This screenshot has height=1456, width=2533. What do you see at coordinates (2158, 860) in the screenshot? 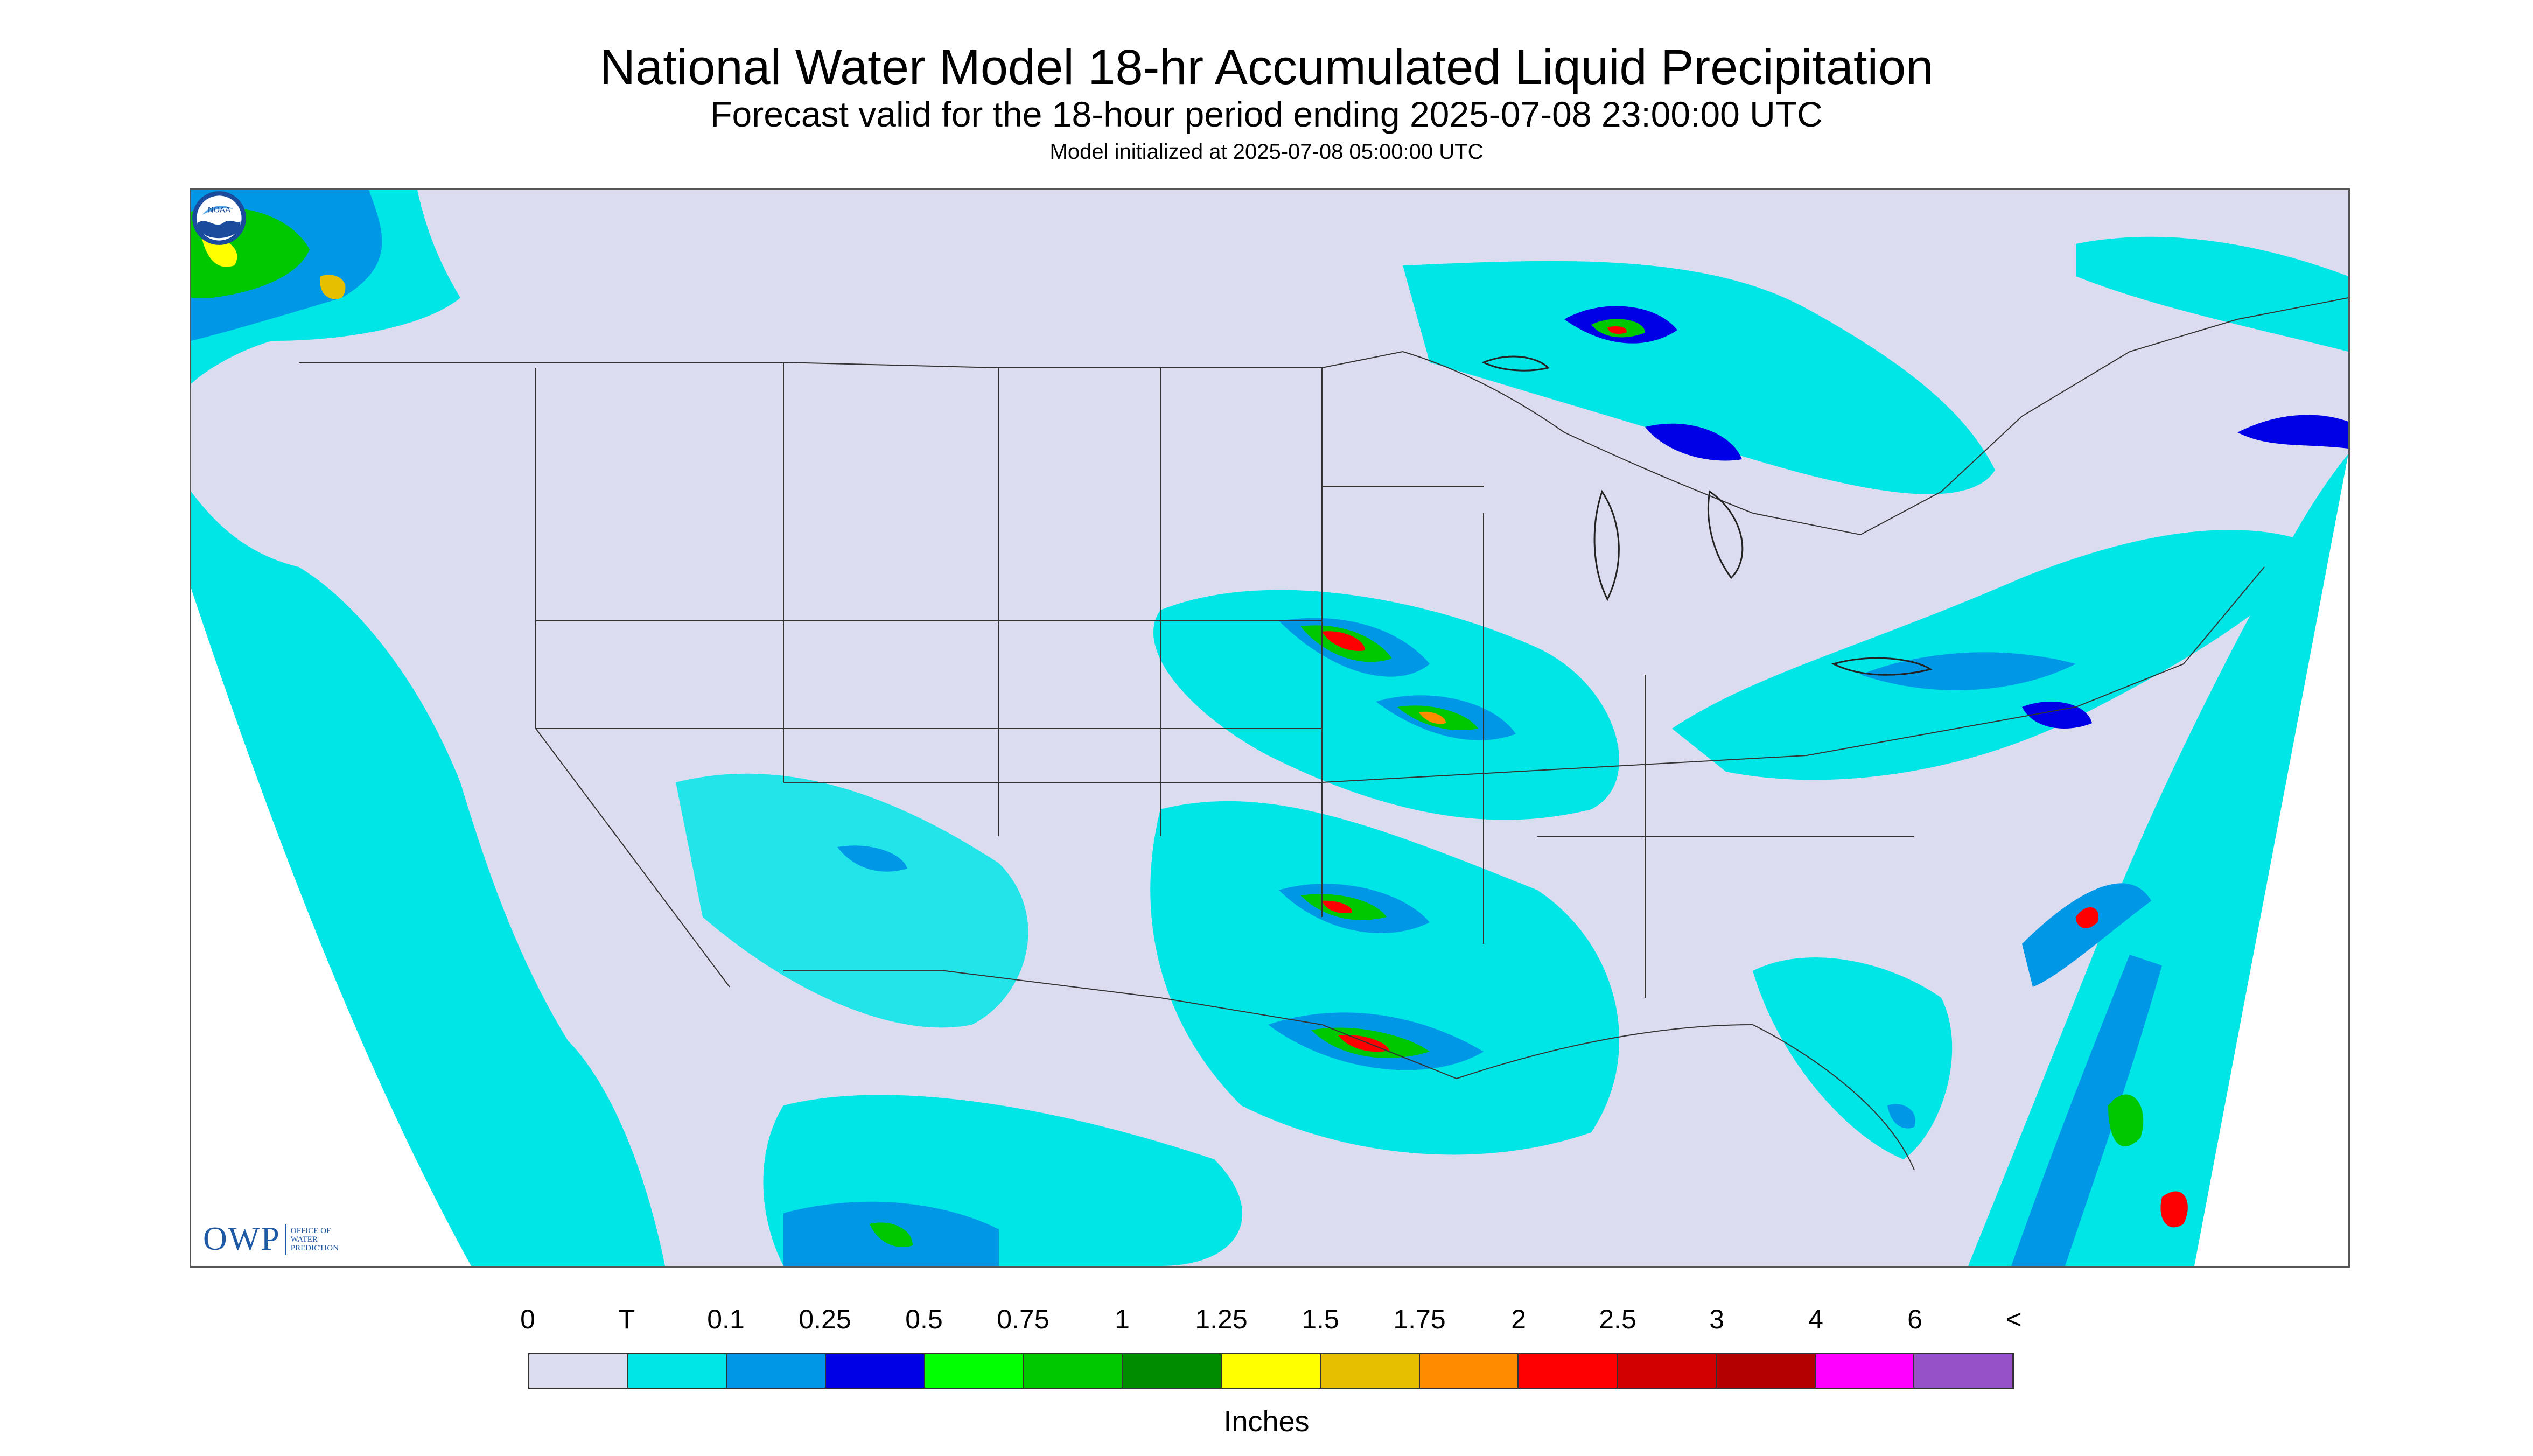
I see `atlantic-precip` at bounding box center [2158, 860].